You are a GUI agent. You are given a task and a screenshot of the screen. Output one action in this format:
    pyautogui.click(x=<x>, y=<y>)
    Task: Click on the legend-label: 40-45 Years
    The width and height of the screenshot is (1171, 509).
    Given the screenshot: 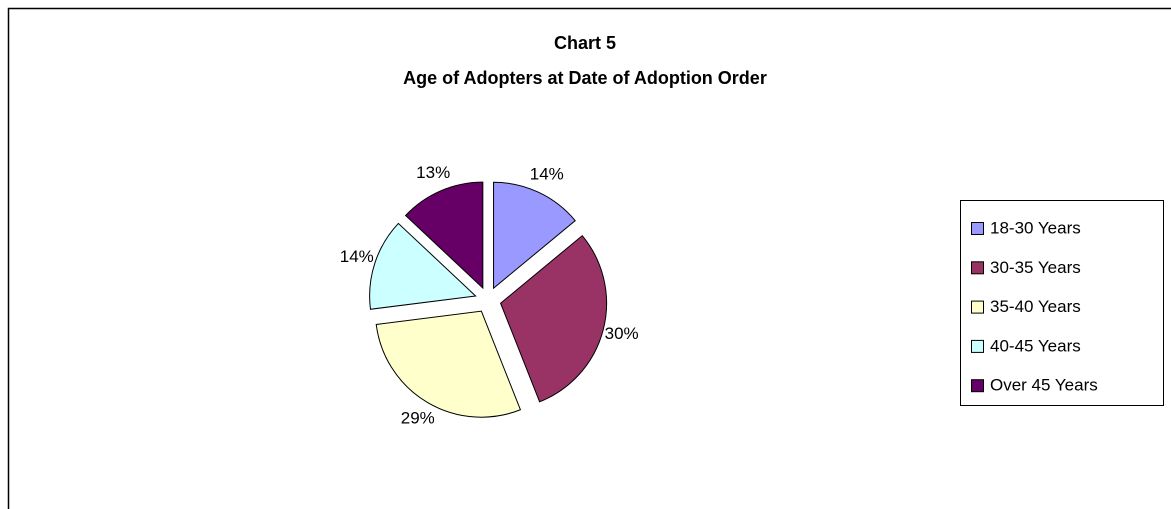 What is the action you would take?
    pyautogui.click(x=1035, y=345)
    